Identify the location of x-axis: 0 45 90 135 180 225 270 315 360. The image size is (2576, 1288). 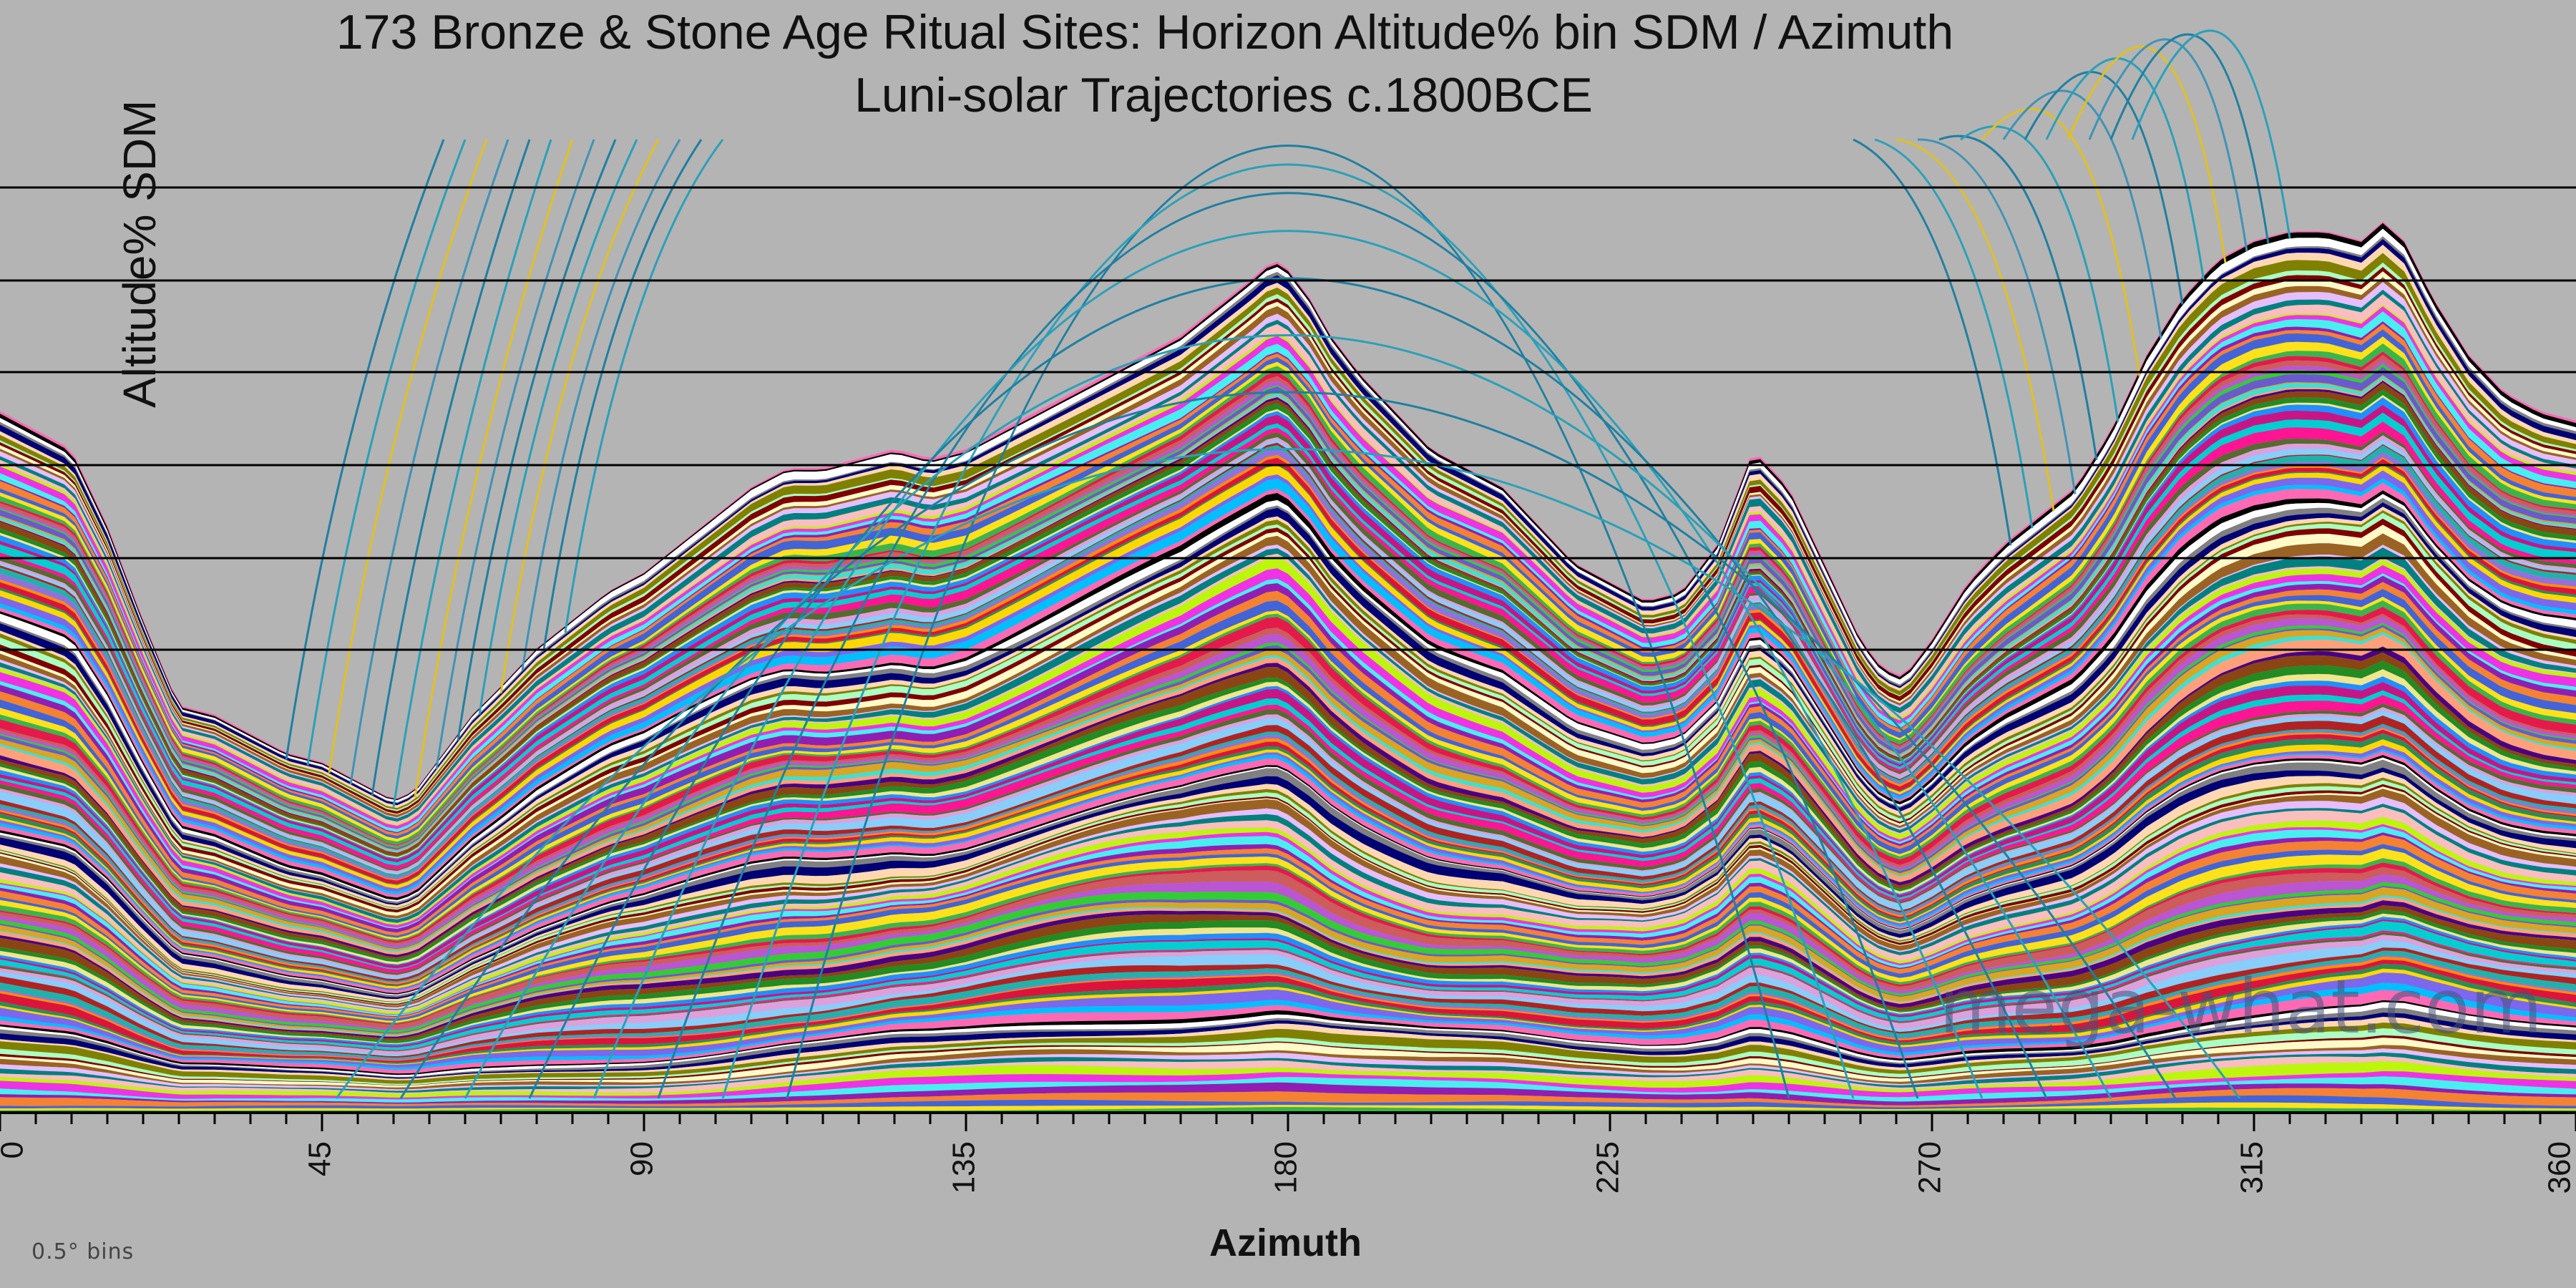
(1288, 1152).